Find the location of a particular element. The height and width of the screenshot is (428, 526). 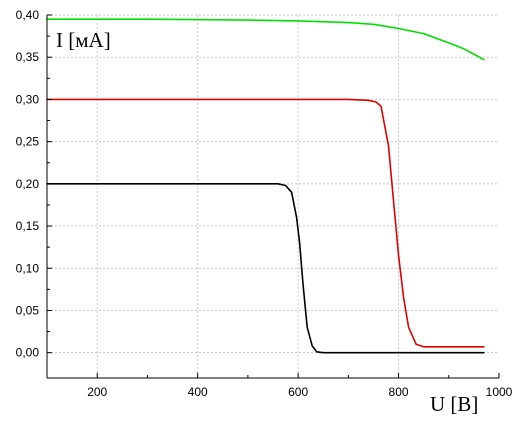

y-tick-label: 0,05 is located at coordinates (28, 310).